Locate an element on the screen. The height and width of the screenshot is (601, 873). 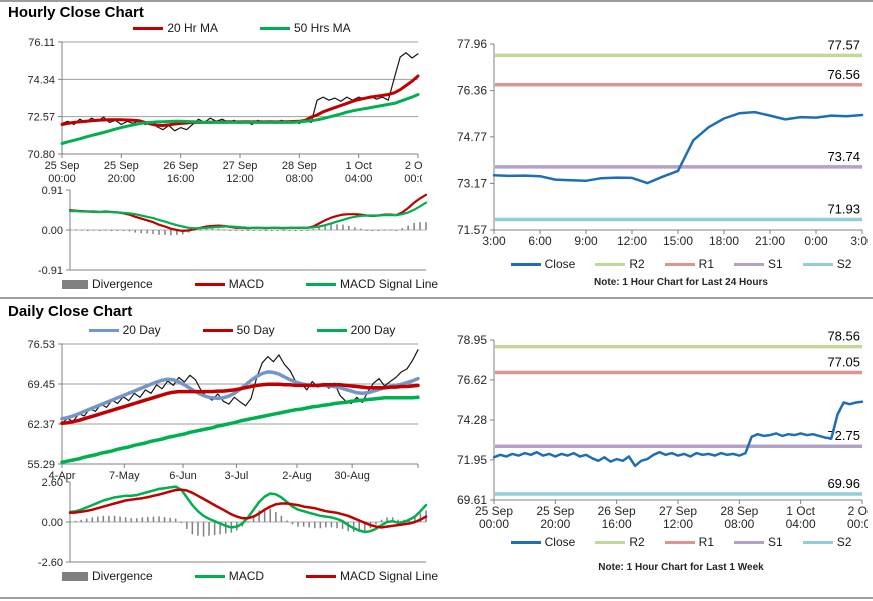
pivot-label-r1: 76.56 is located at coordinates (843, 74).